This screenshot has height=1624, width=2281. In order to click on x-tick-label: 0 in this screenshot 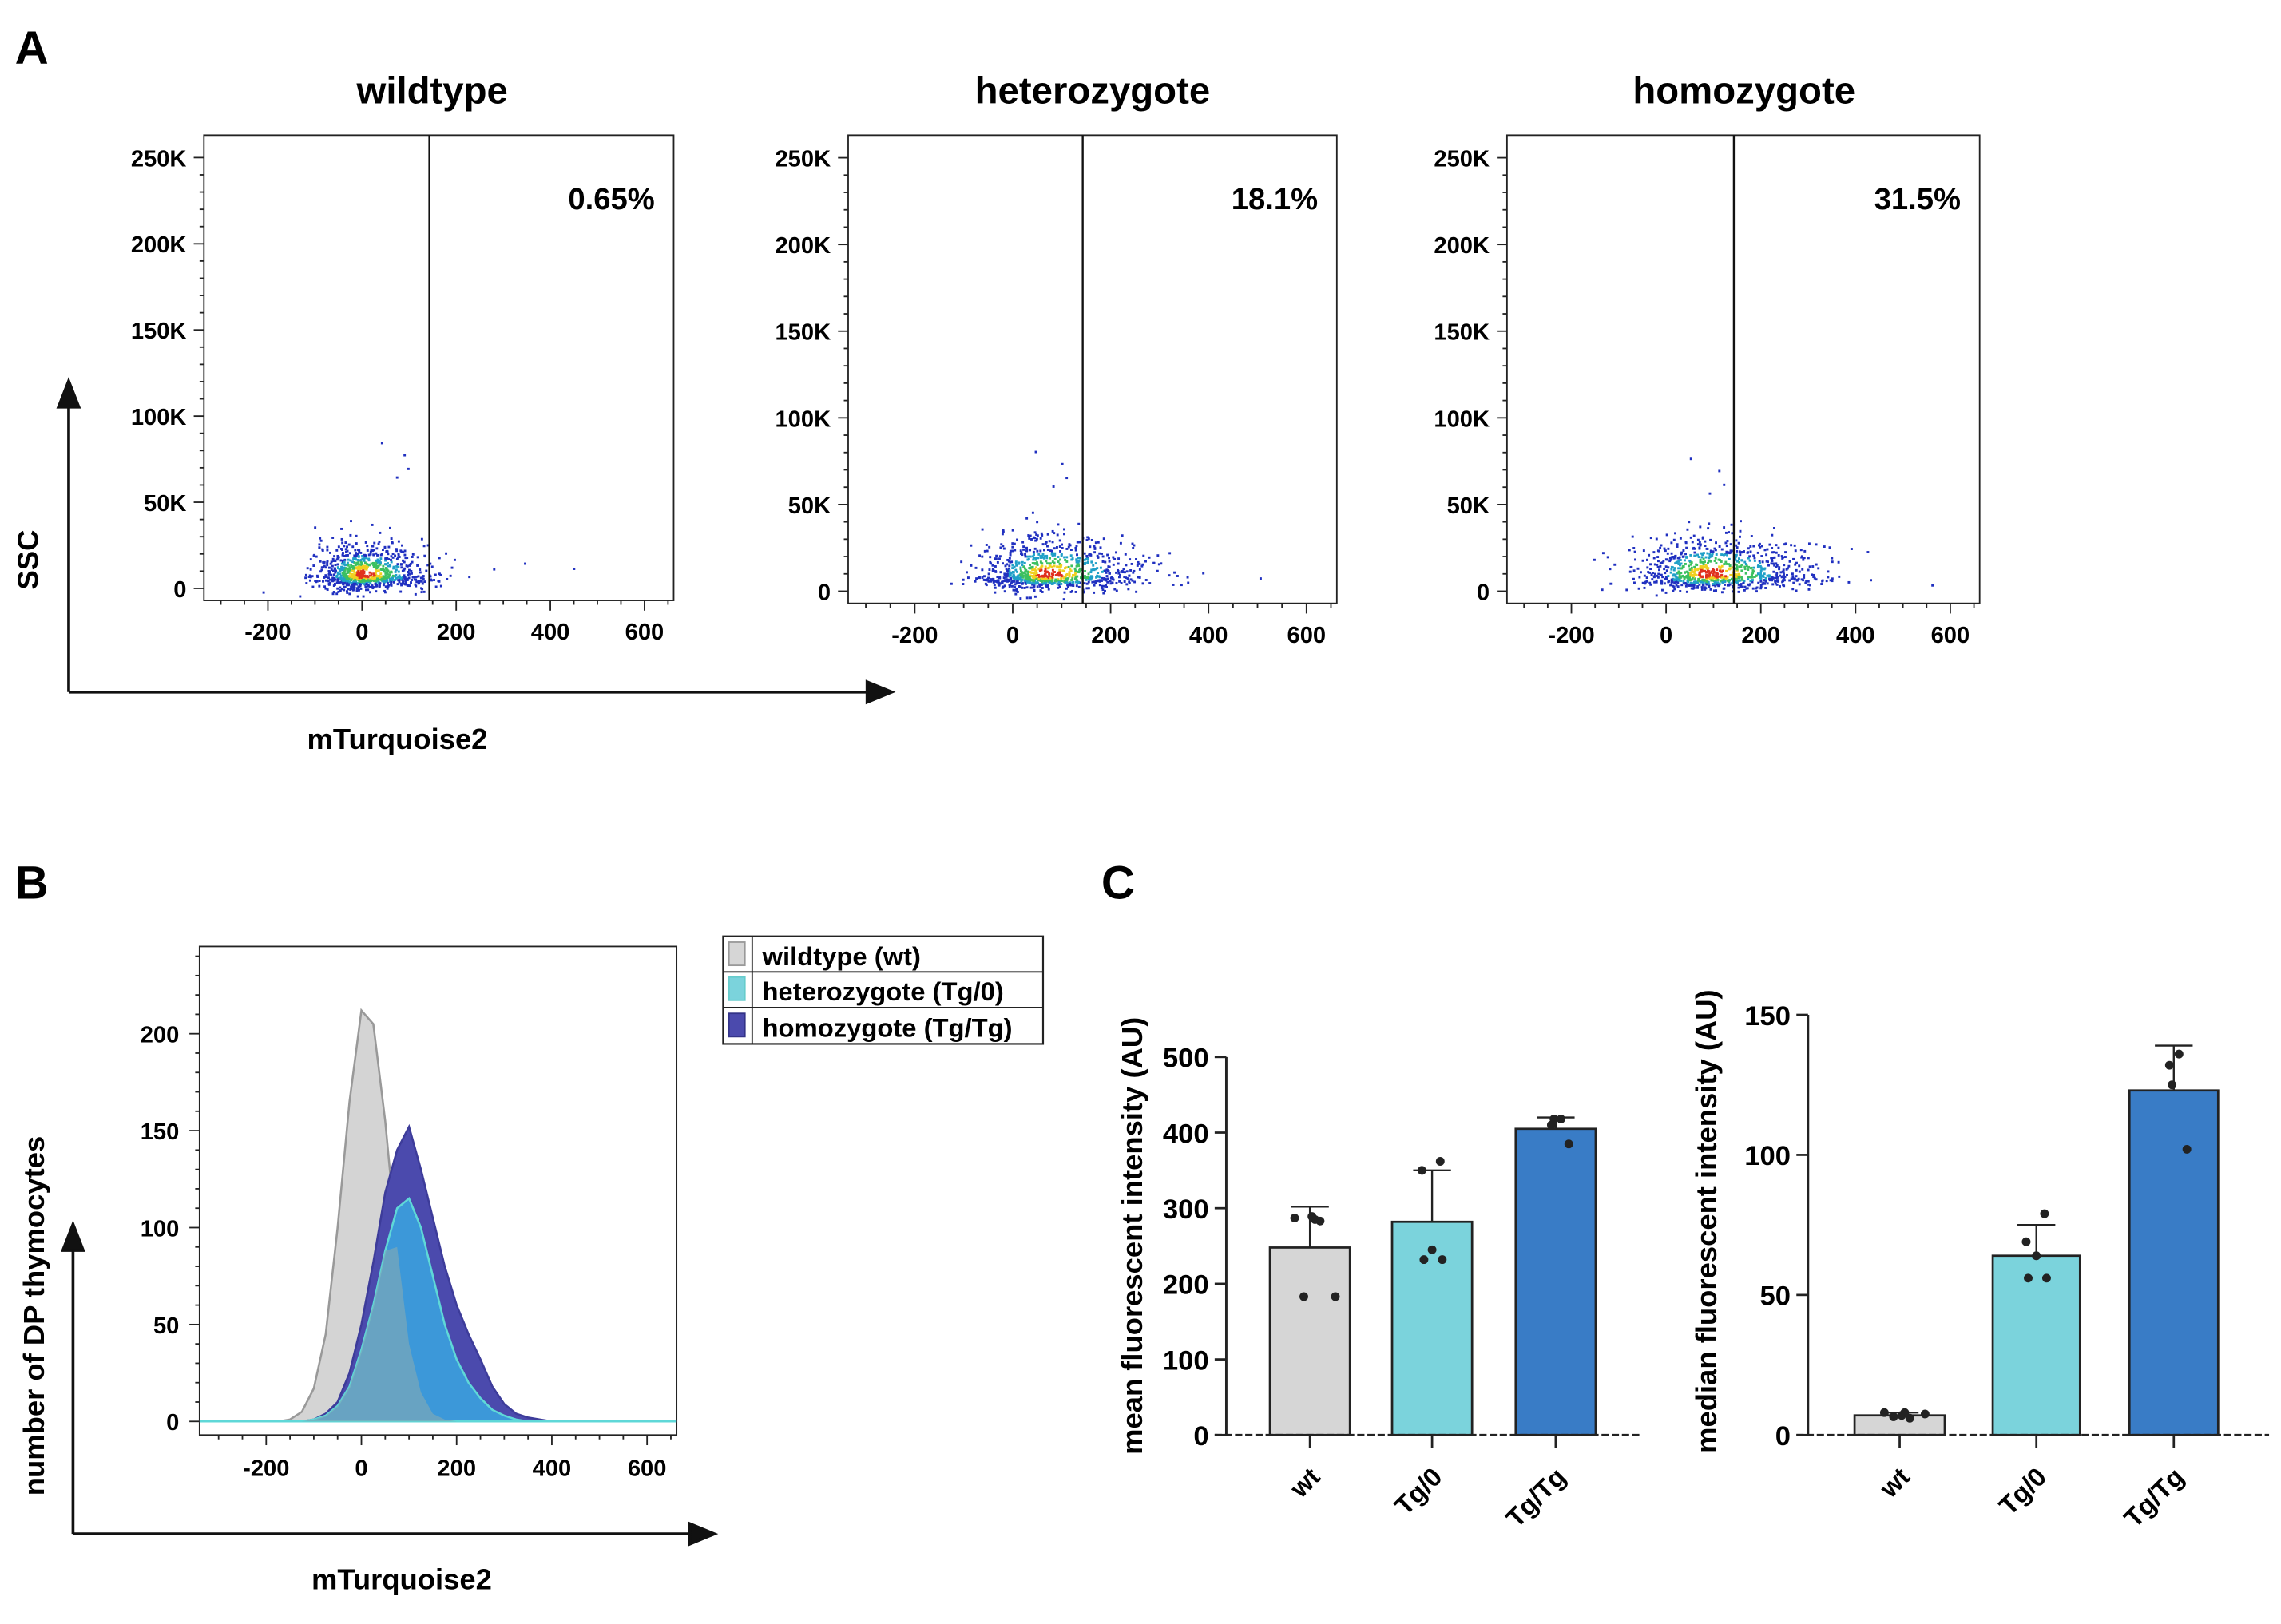, I will do `click(1012, 635)`.